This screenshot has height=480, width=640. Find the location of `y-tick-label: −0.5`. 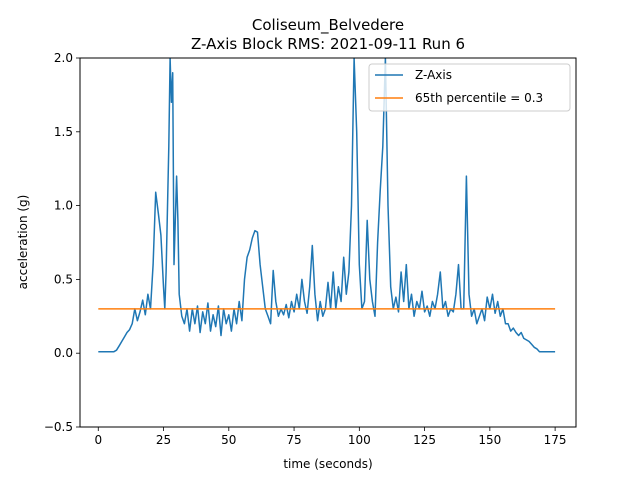

y-tick-label: −0.5 is located at coordinates (58, 427).